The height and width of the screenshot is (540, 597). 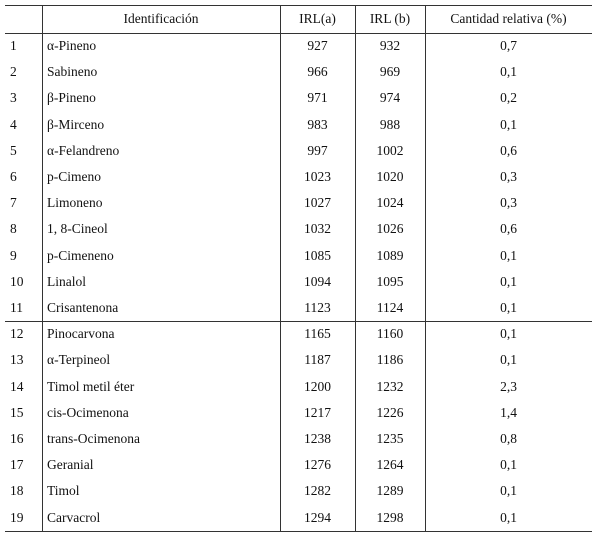 What do you see at coordinates (390, 334) in the screenshot?
I see `value-cell: 1160` at bounding box center [390, 334].